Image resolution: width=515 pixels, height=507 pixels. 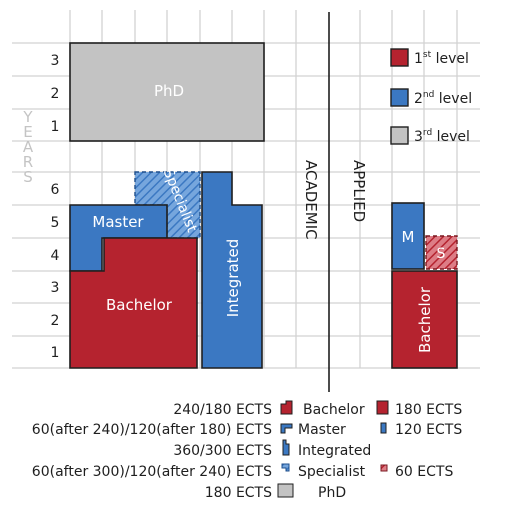 What do you see at coordinates (285, 467) in the screenshot?
I see `specialist-shape-icon` at bounding box center [285, 467].